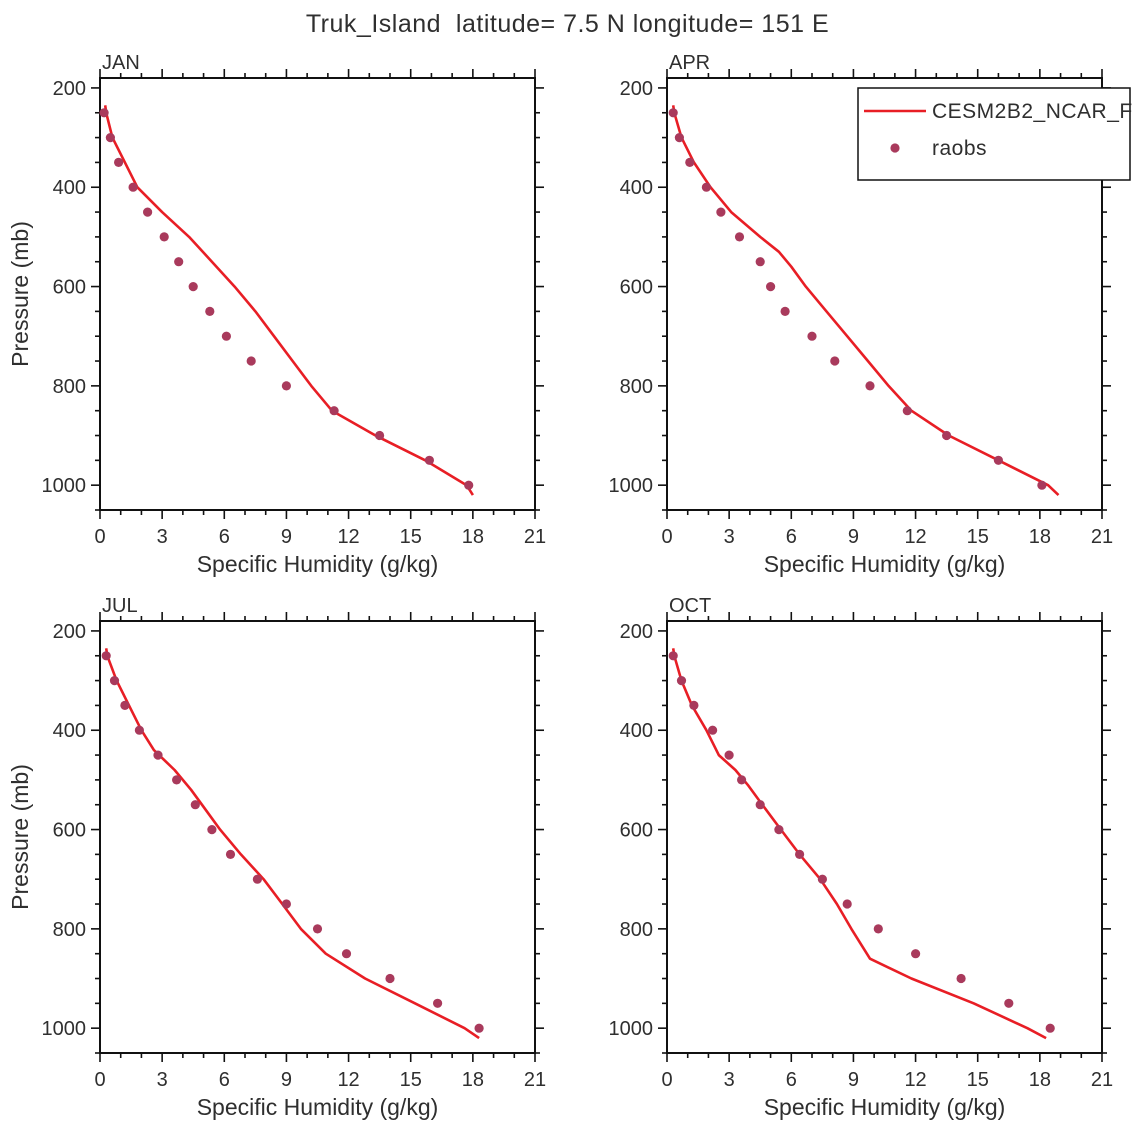  I want to click on y-tick-label: 1000, so click(631, 486).